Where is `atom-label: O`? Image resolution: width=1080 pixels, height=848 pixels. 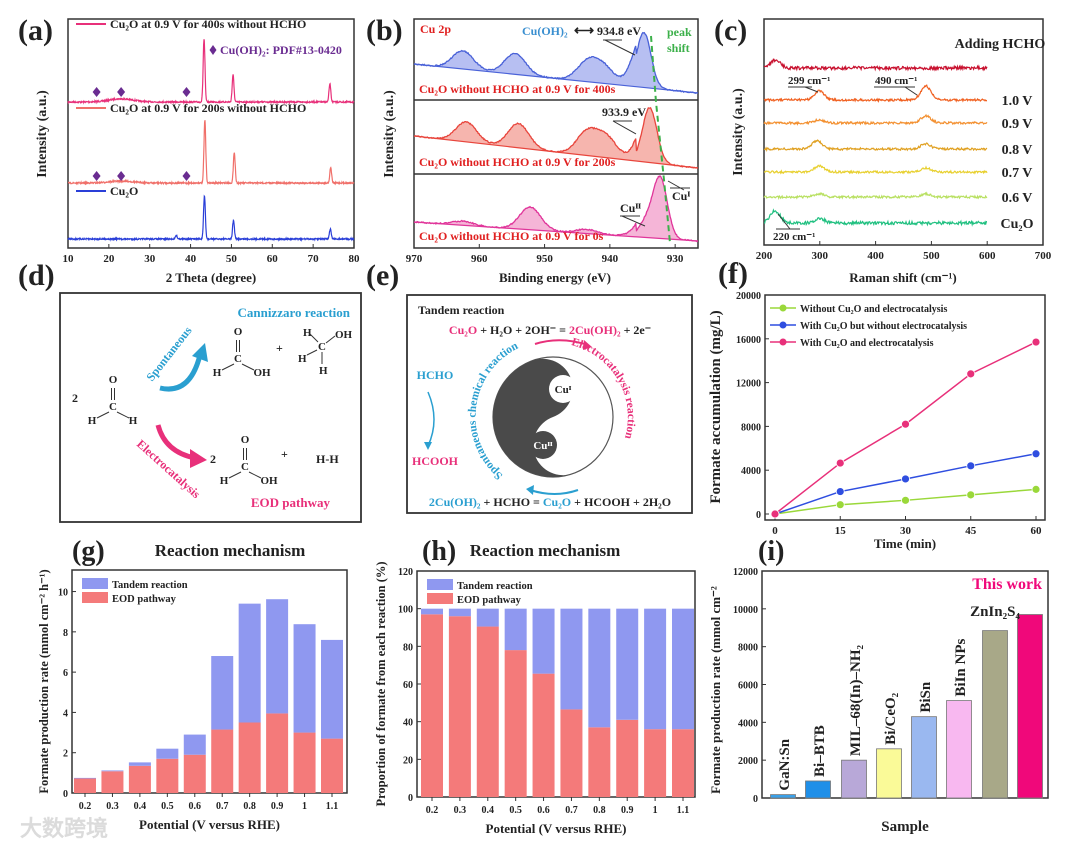 atom-label: O is located at coordinates (238, 332).